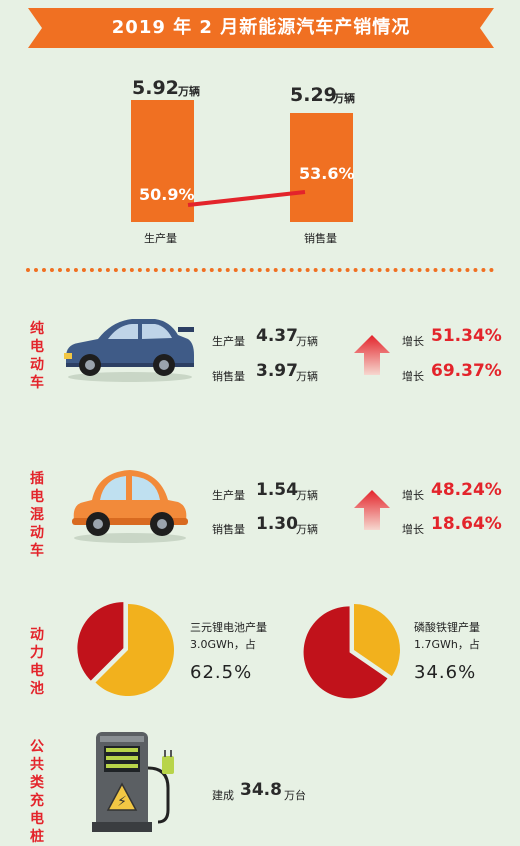  Describe the element at coordinates (307, 495) in the screenshot. I see `phev-production-unit: 万辆` at that location.